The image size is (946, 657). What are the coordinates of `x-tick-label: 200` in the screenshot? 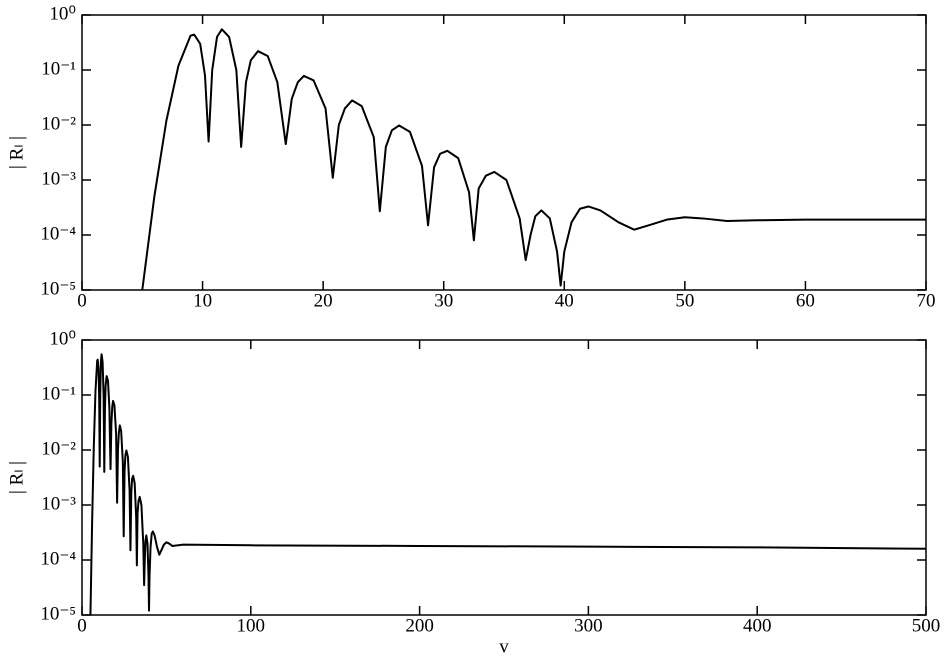 It's located at (419, 625).